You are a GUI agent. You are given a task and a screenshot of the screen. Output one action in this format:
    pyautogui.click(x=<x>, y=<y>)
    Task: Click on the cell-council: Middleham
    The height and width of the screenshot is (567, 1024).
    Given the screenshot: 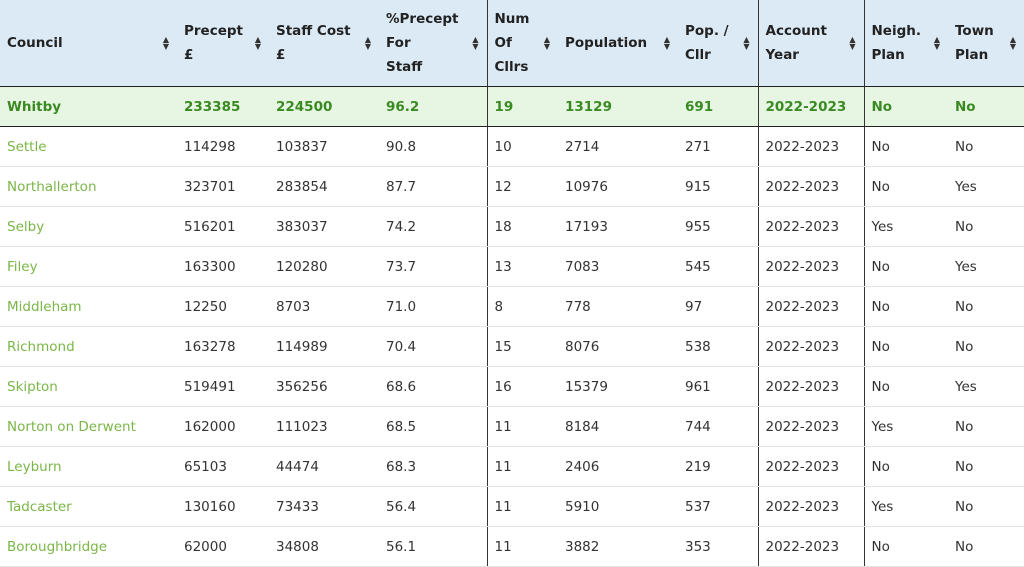 What is the action you would take?
    pyautogui.click(x=88, y=306)
    